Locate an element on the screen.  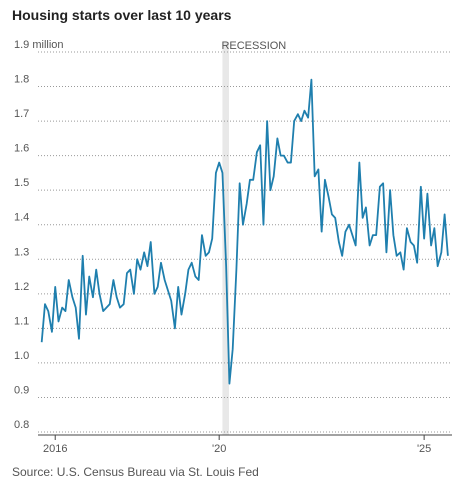
x-tick-label: '20 is located at coordinates (219, 449).